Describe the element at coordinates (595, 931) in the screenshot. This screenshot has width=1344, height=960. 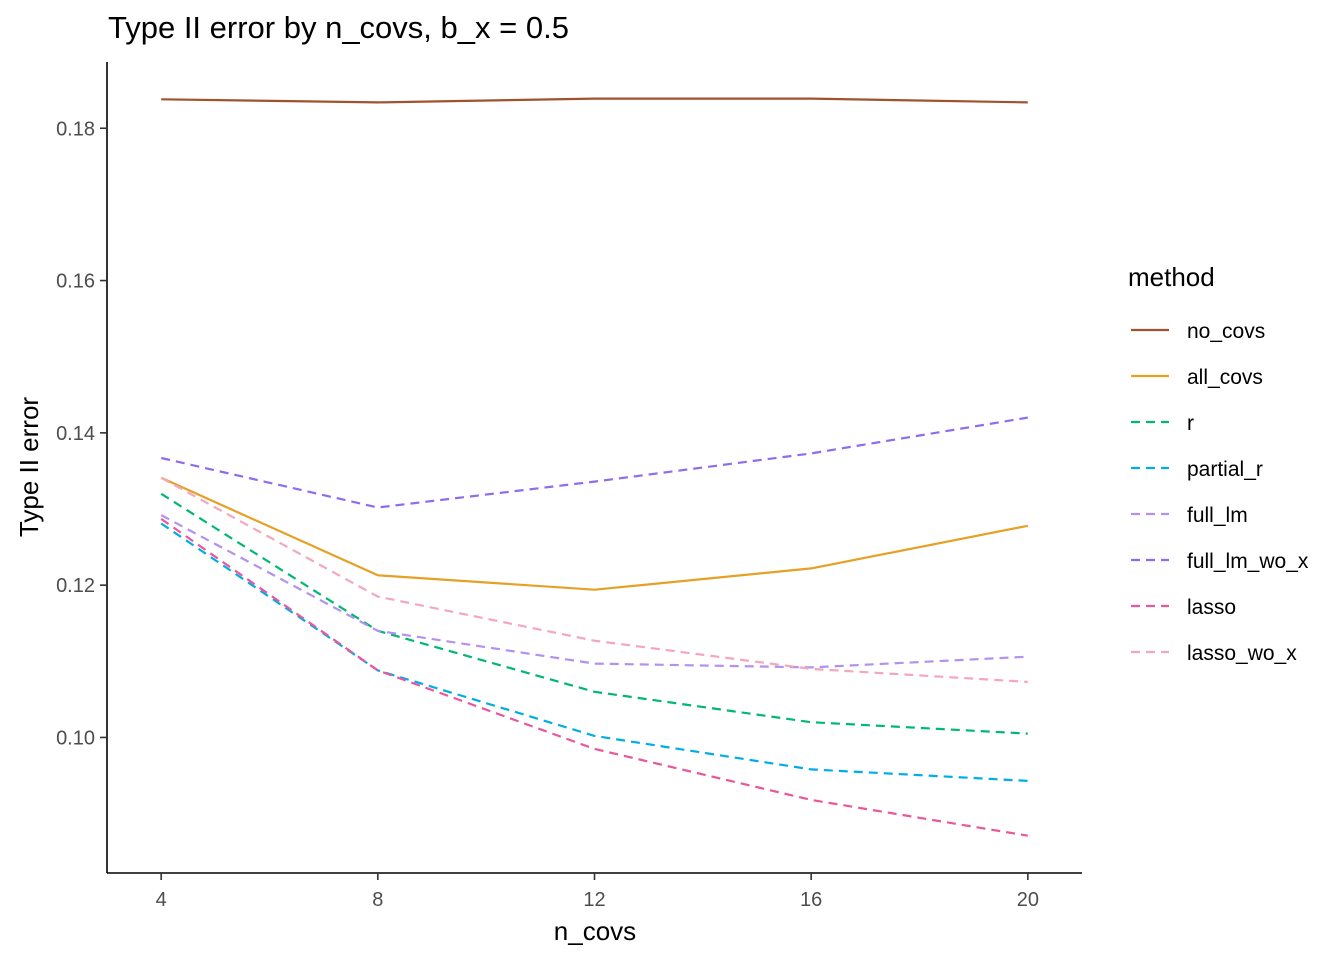
I see `x-axis-label: n_covs` at that location.